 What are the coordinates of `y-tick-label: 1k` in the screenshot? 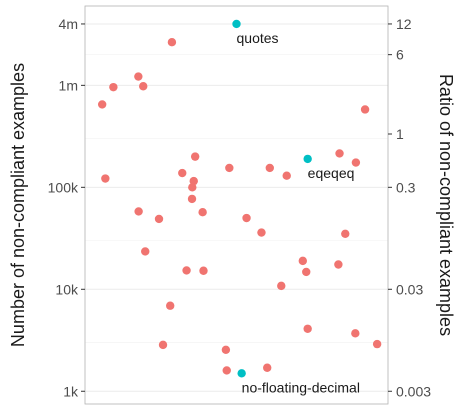 It's located at (71, 391).